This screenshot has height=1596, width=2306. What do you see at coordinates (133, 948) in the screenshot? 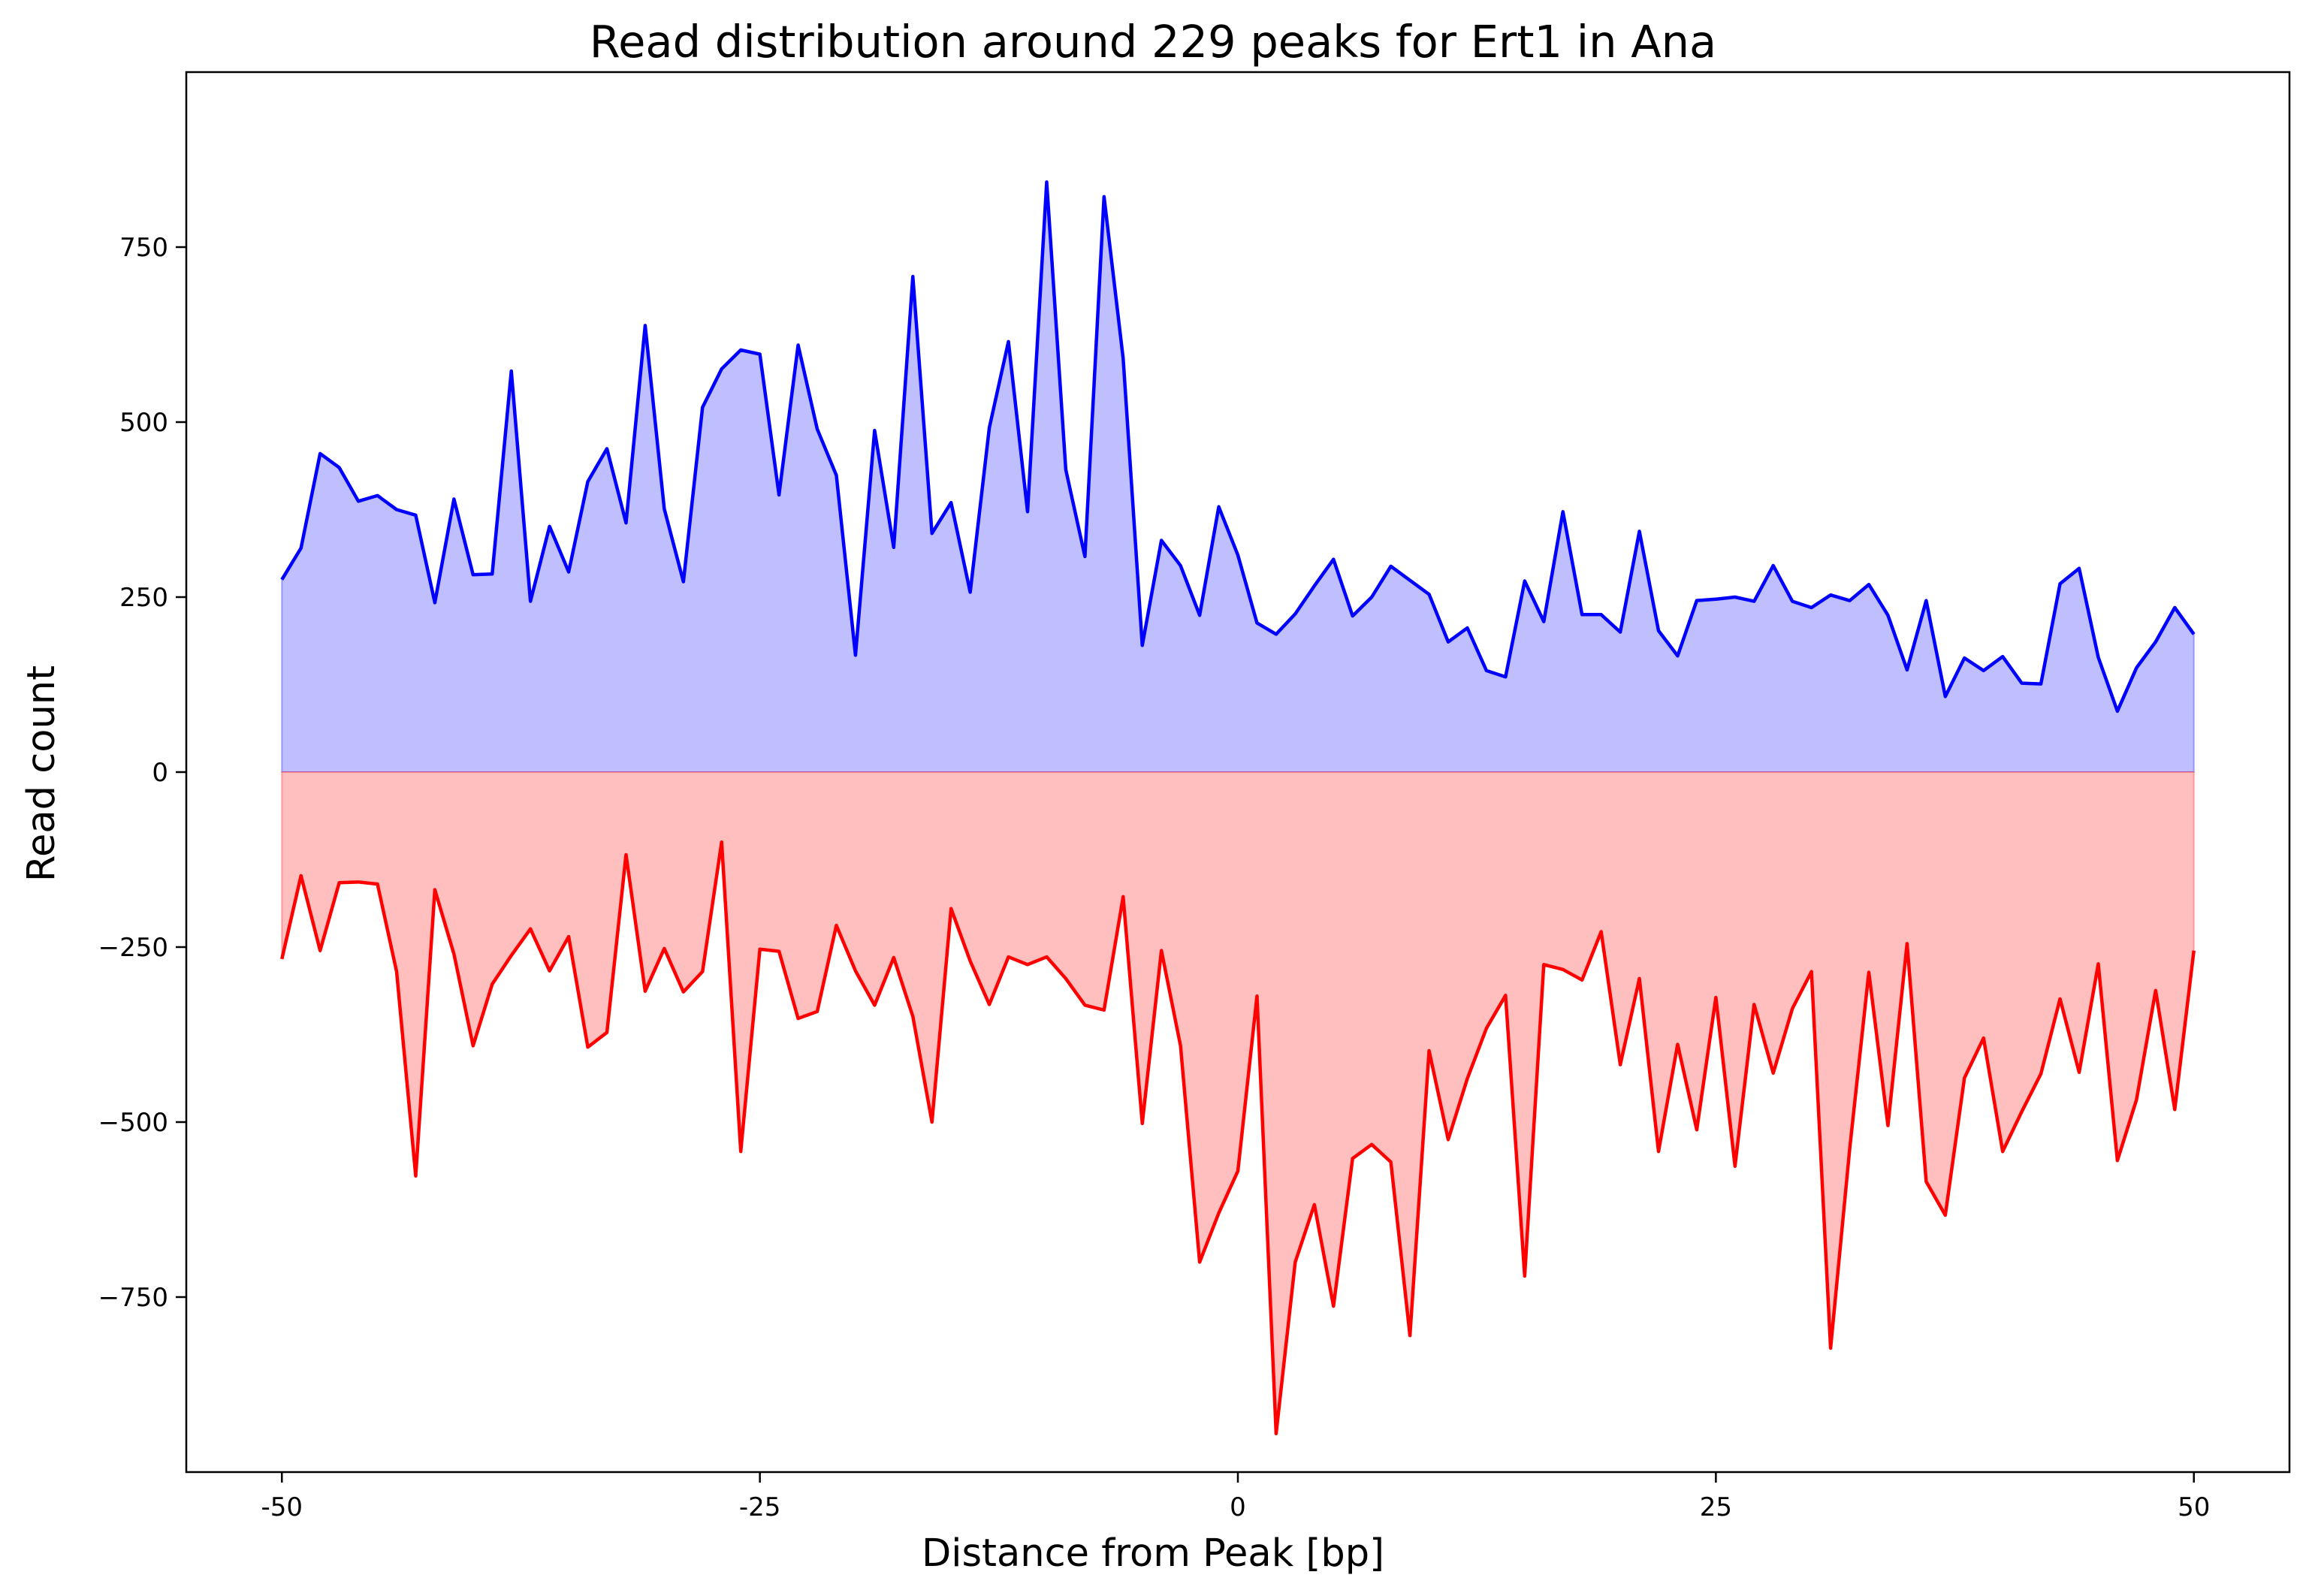
I see `y-tick-label: −250` at bounding box center [133, 948].